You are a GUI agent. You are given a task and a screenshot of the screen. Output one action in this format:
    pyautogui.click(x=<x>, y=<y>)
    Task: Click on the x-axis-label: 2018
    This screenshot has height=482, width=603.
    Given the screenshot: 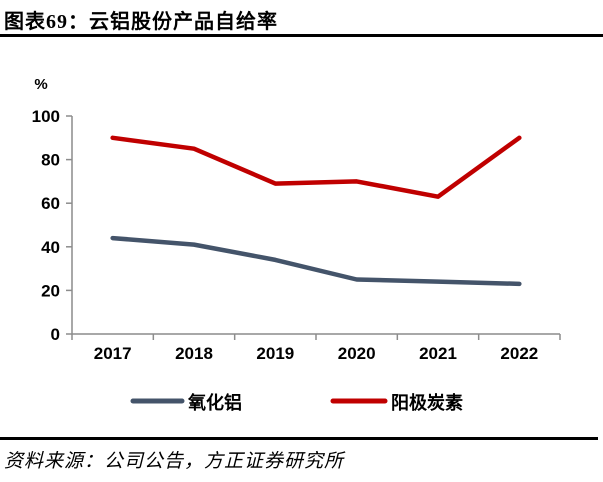 What is the action you would take?
    pyautogui.click(x=194, y=353)
    